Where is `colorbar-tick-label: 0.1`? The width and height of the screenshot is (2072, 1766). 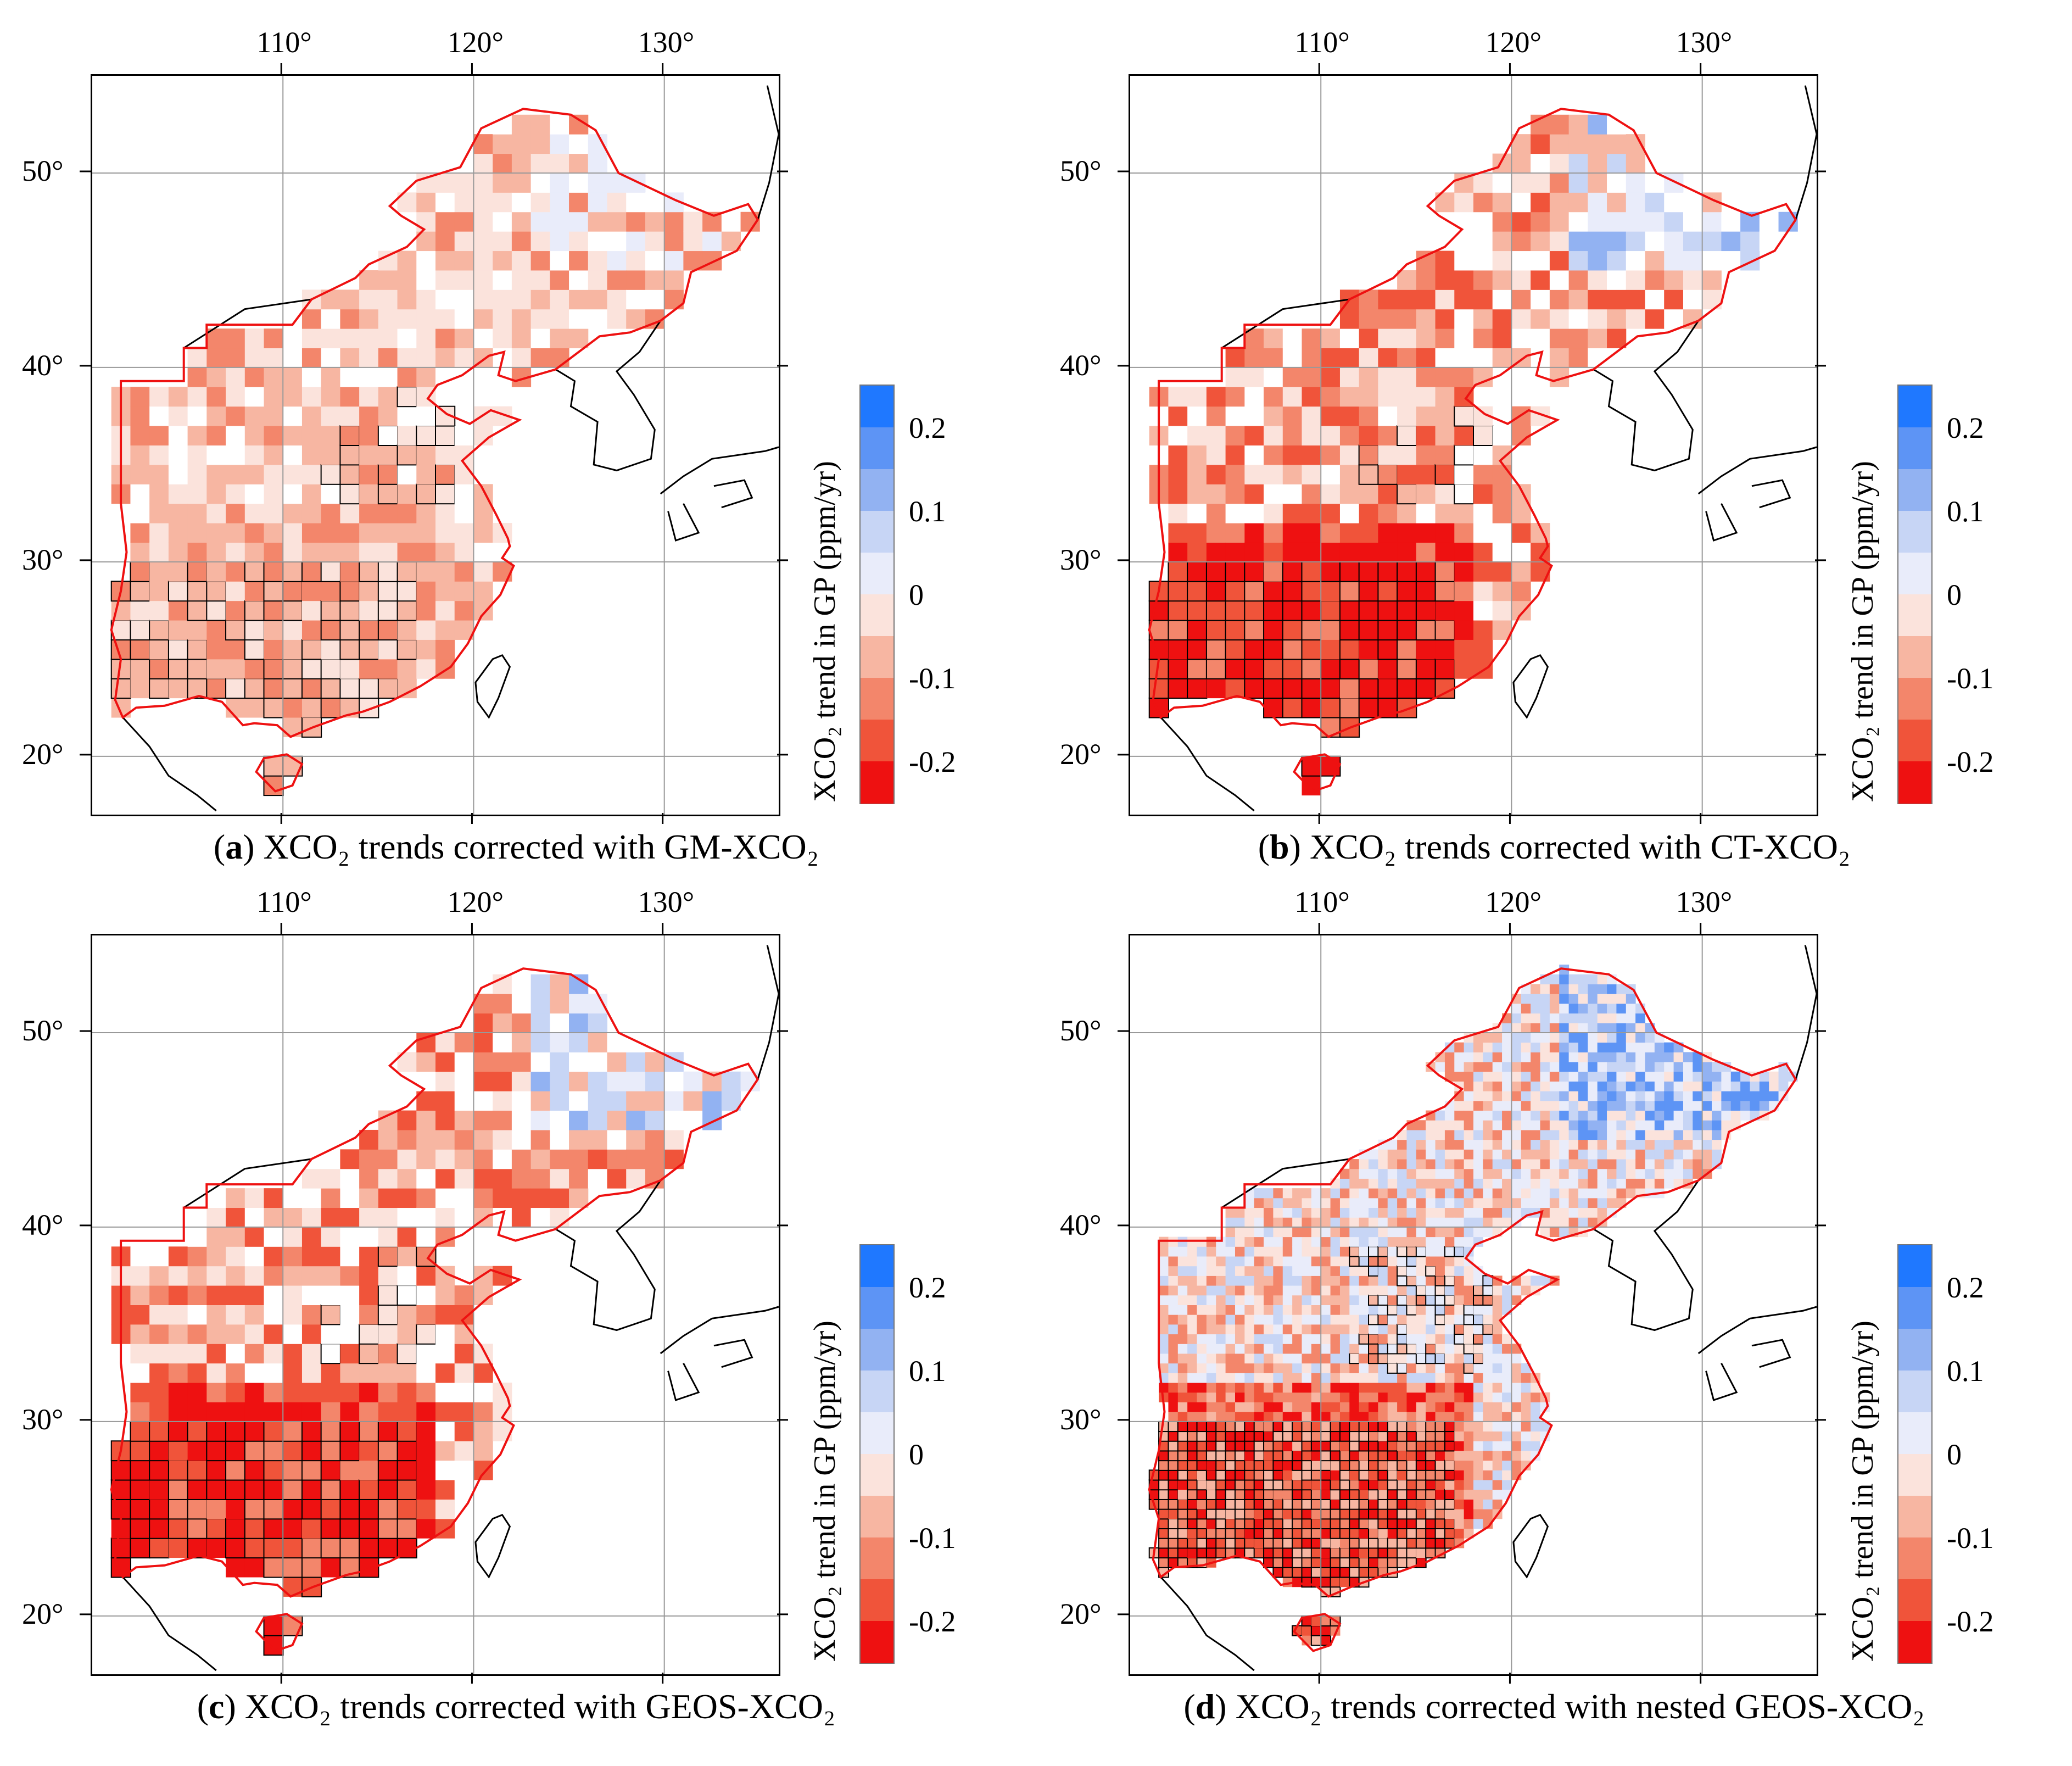 colorbar-tick-label: 0.1 is located at coordinates (1966, 1371).